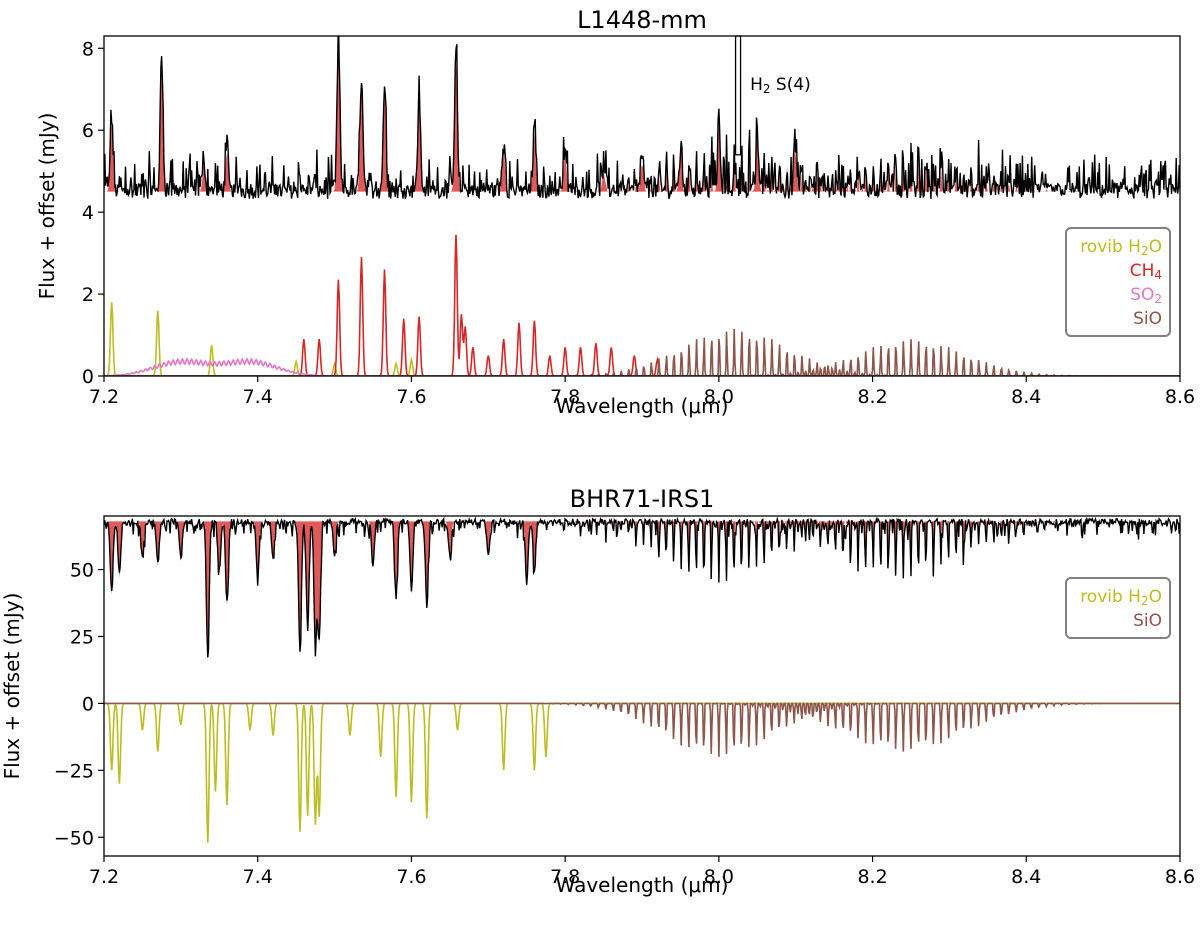  I want to click on legend: rovib H2O SiO, so click(1118, 608).